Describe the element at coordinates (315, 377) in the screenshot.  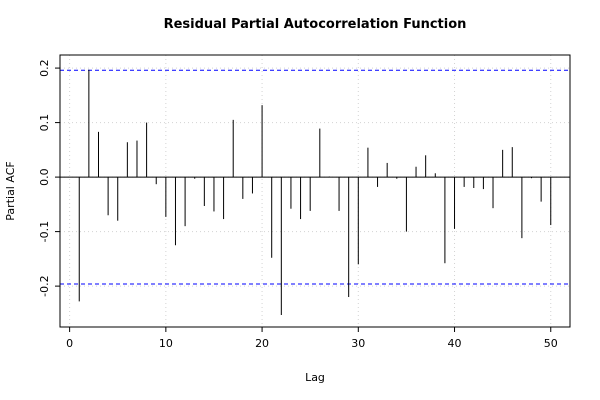
I see `x-axis-label: Lag` at that location.